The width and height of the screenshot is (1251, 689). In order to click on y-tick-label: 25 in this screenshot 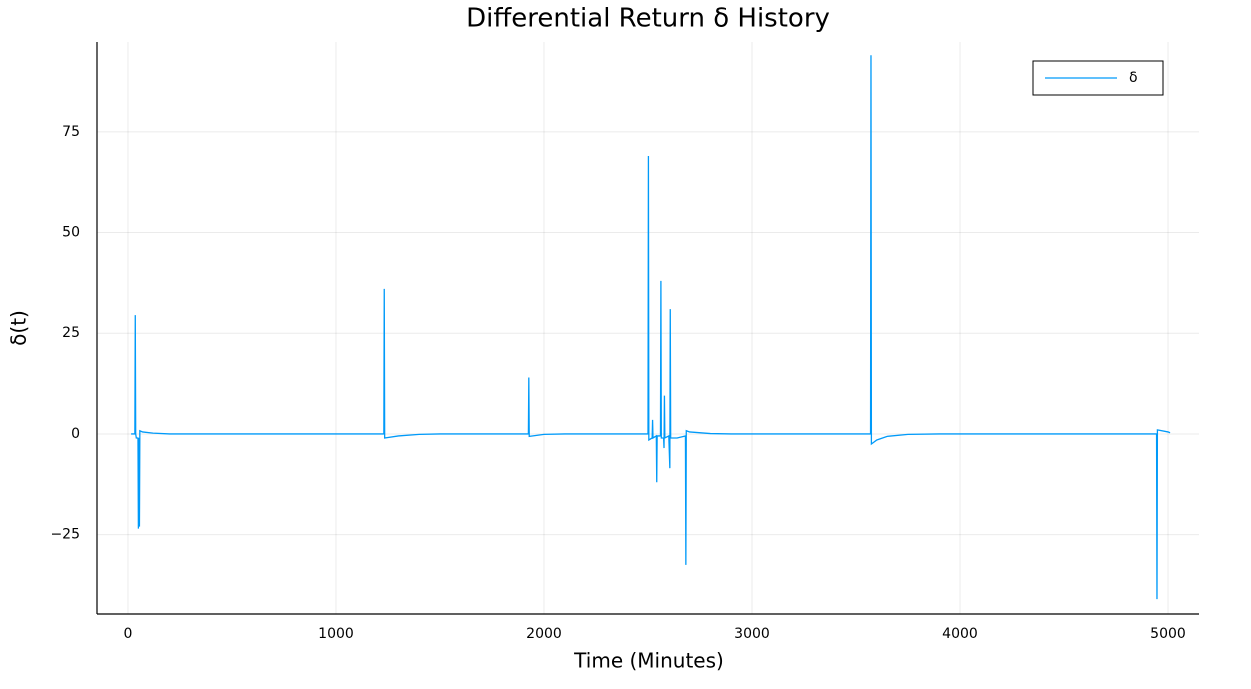, I will do `click(71, 333)`.